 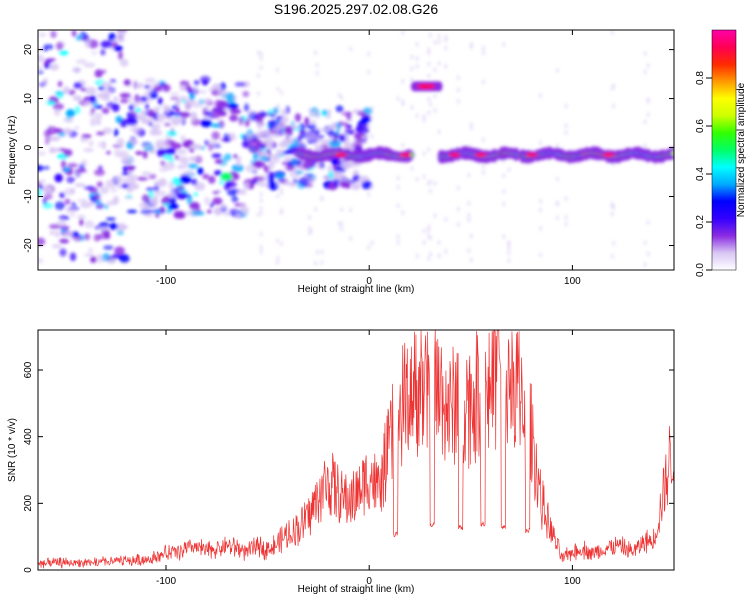 What do you see at coordinates (572, 581) in the screenshot?
I see `bottom-x-tick-label: 100` at bounding box center [572, 581].